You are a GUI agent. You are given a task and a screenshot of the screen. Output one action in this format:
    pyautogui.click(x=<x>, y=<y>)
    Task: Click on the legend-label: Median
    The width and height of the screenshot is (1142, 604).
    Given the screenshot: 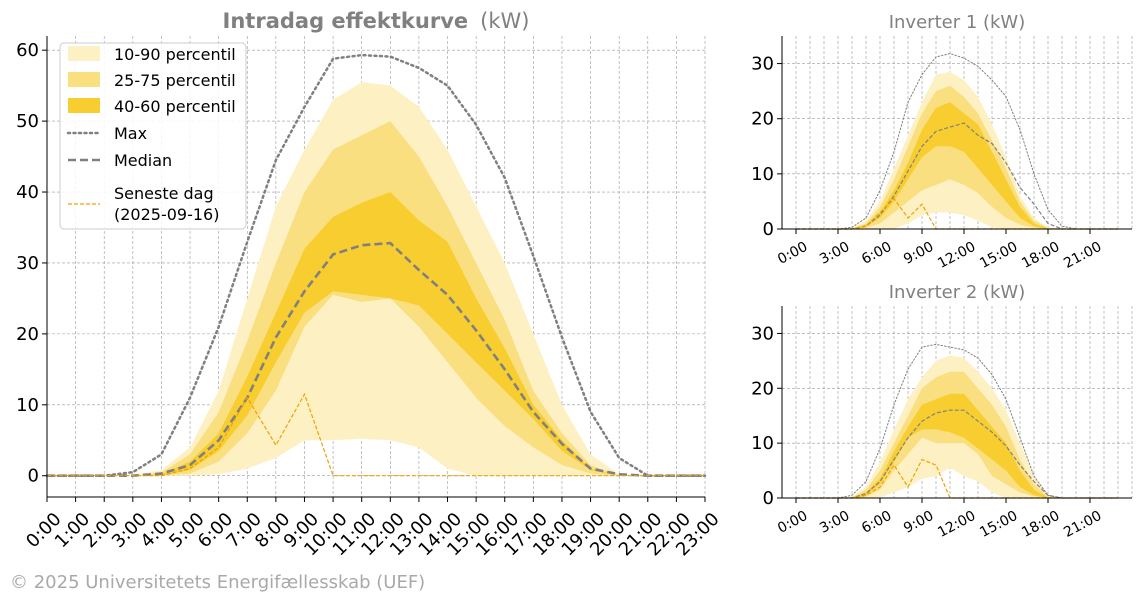 What is the action you would take?
    pyautogui.click(x=143, y=160)
    